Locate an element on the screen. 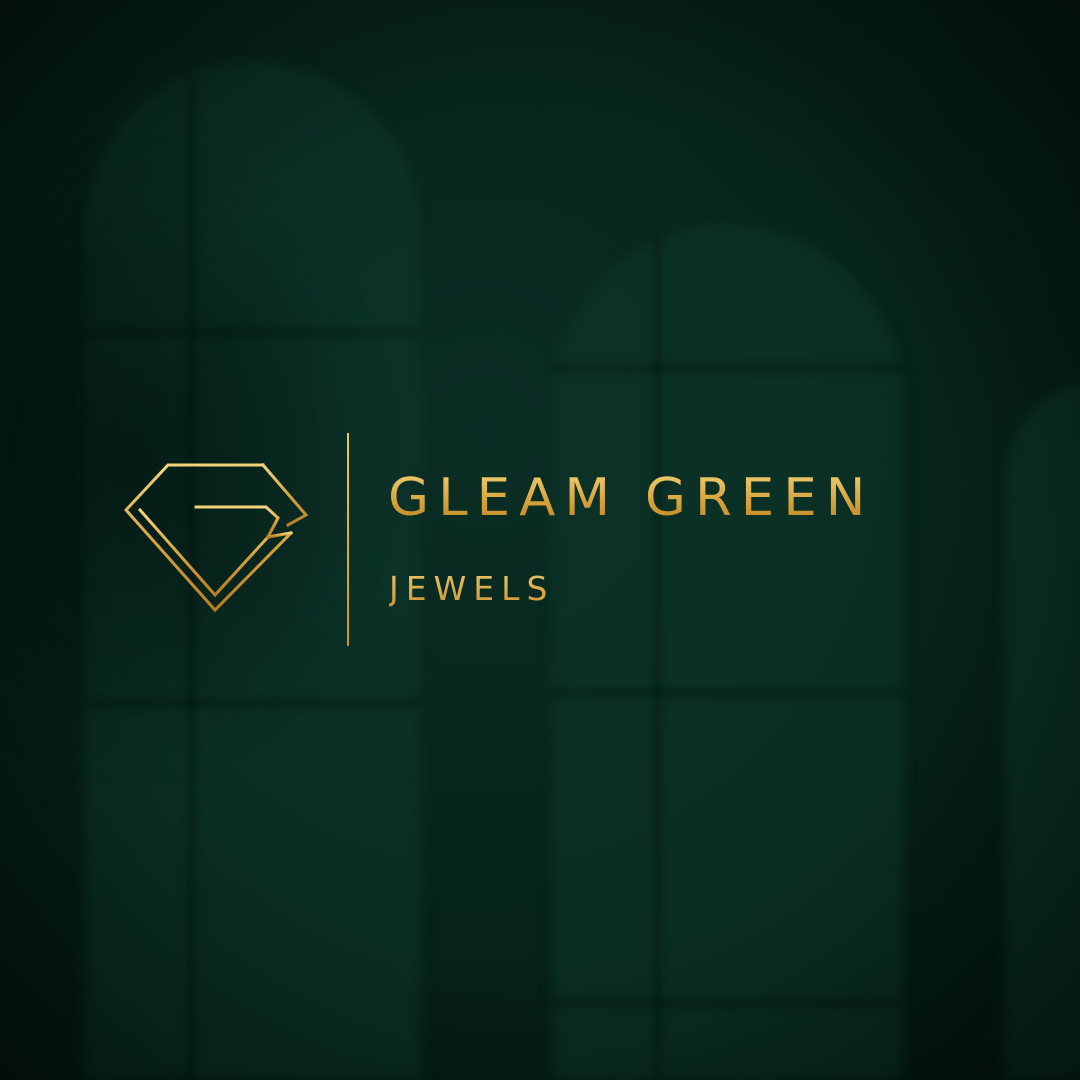  brand-tagline: JEWELS is located at coordinates (472, 588).